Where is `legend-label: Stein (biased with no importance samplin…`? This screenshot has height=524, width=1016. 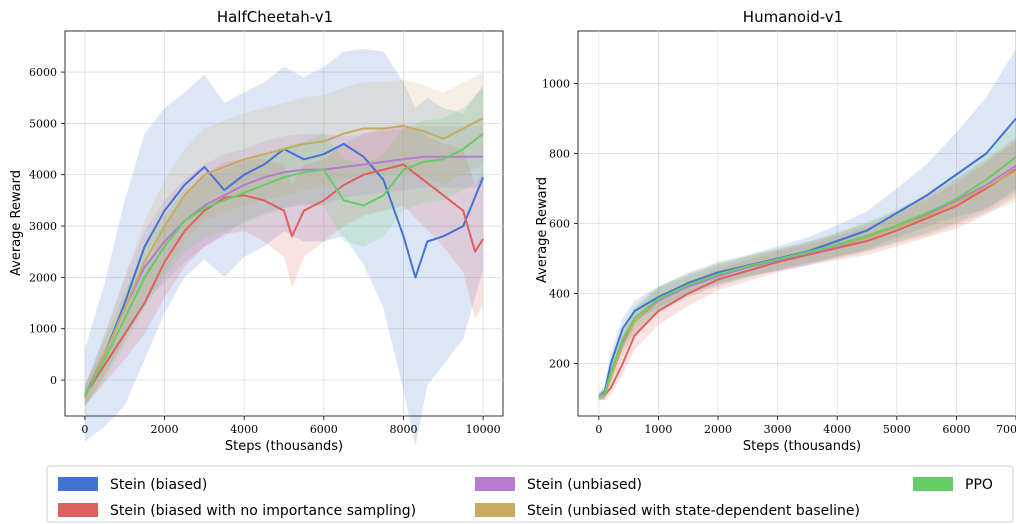
legend-label: Stein (biased with no importance samplin… is located at coordinates (263, 511).